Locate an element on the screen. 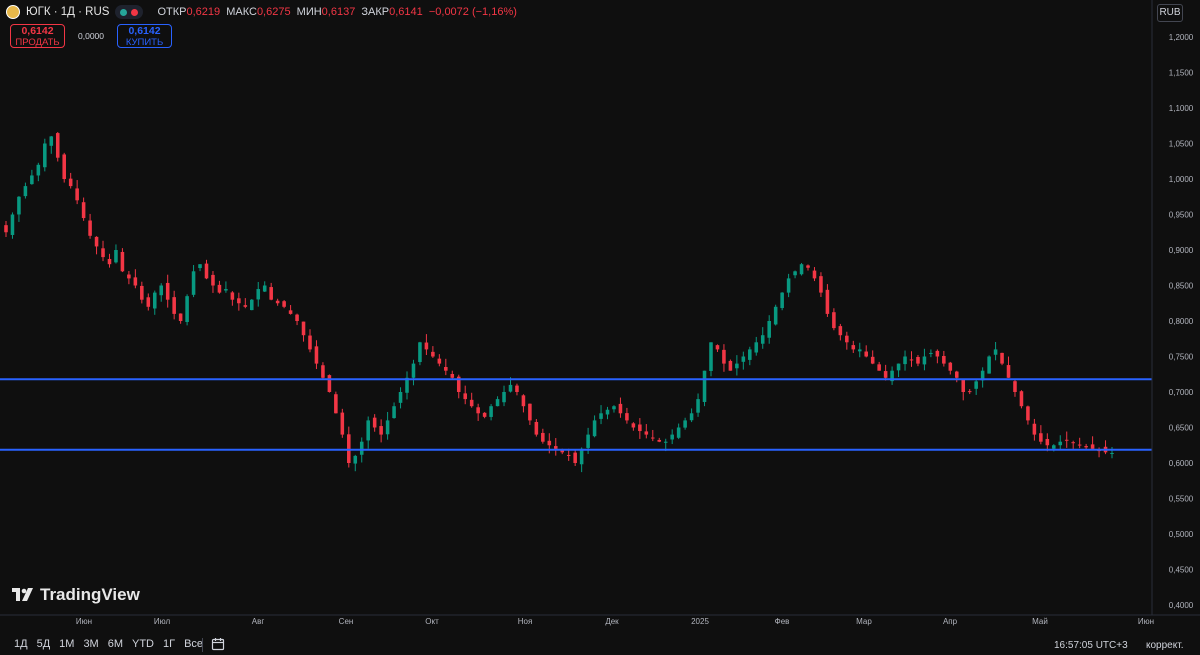 The height and width of the screenshot is (655, 1200). y-tick-label: 0,4000 is located at coordinates (1181, 605).